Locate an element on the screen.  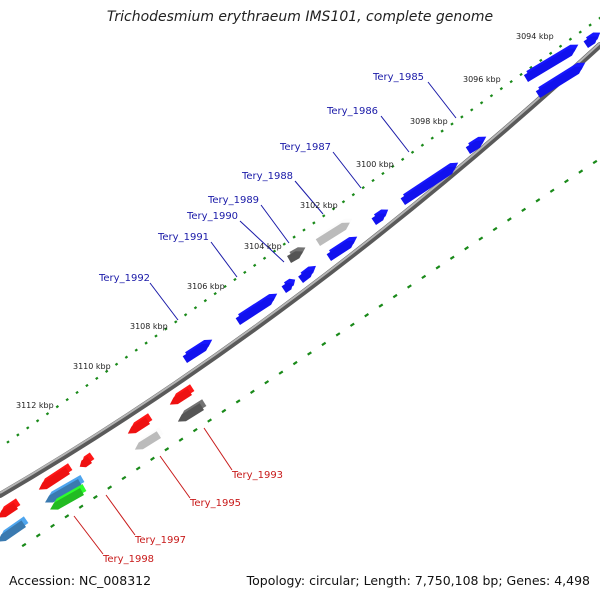
gene-label-forward: Tery_1991 is located at coordinates (183, 237).